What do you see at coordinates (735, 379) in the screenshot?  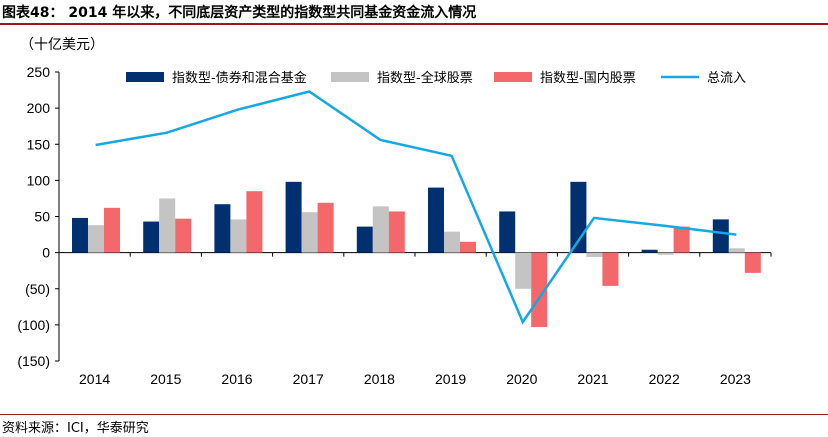 I see `x-tick-label: 2023` at bounding box center [735, 379].